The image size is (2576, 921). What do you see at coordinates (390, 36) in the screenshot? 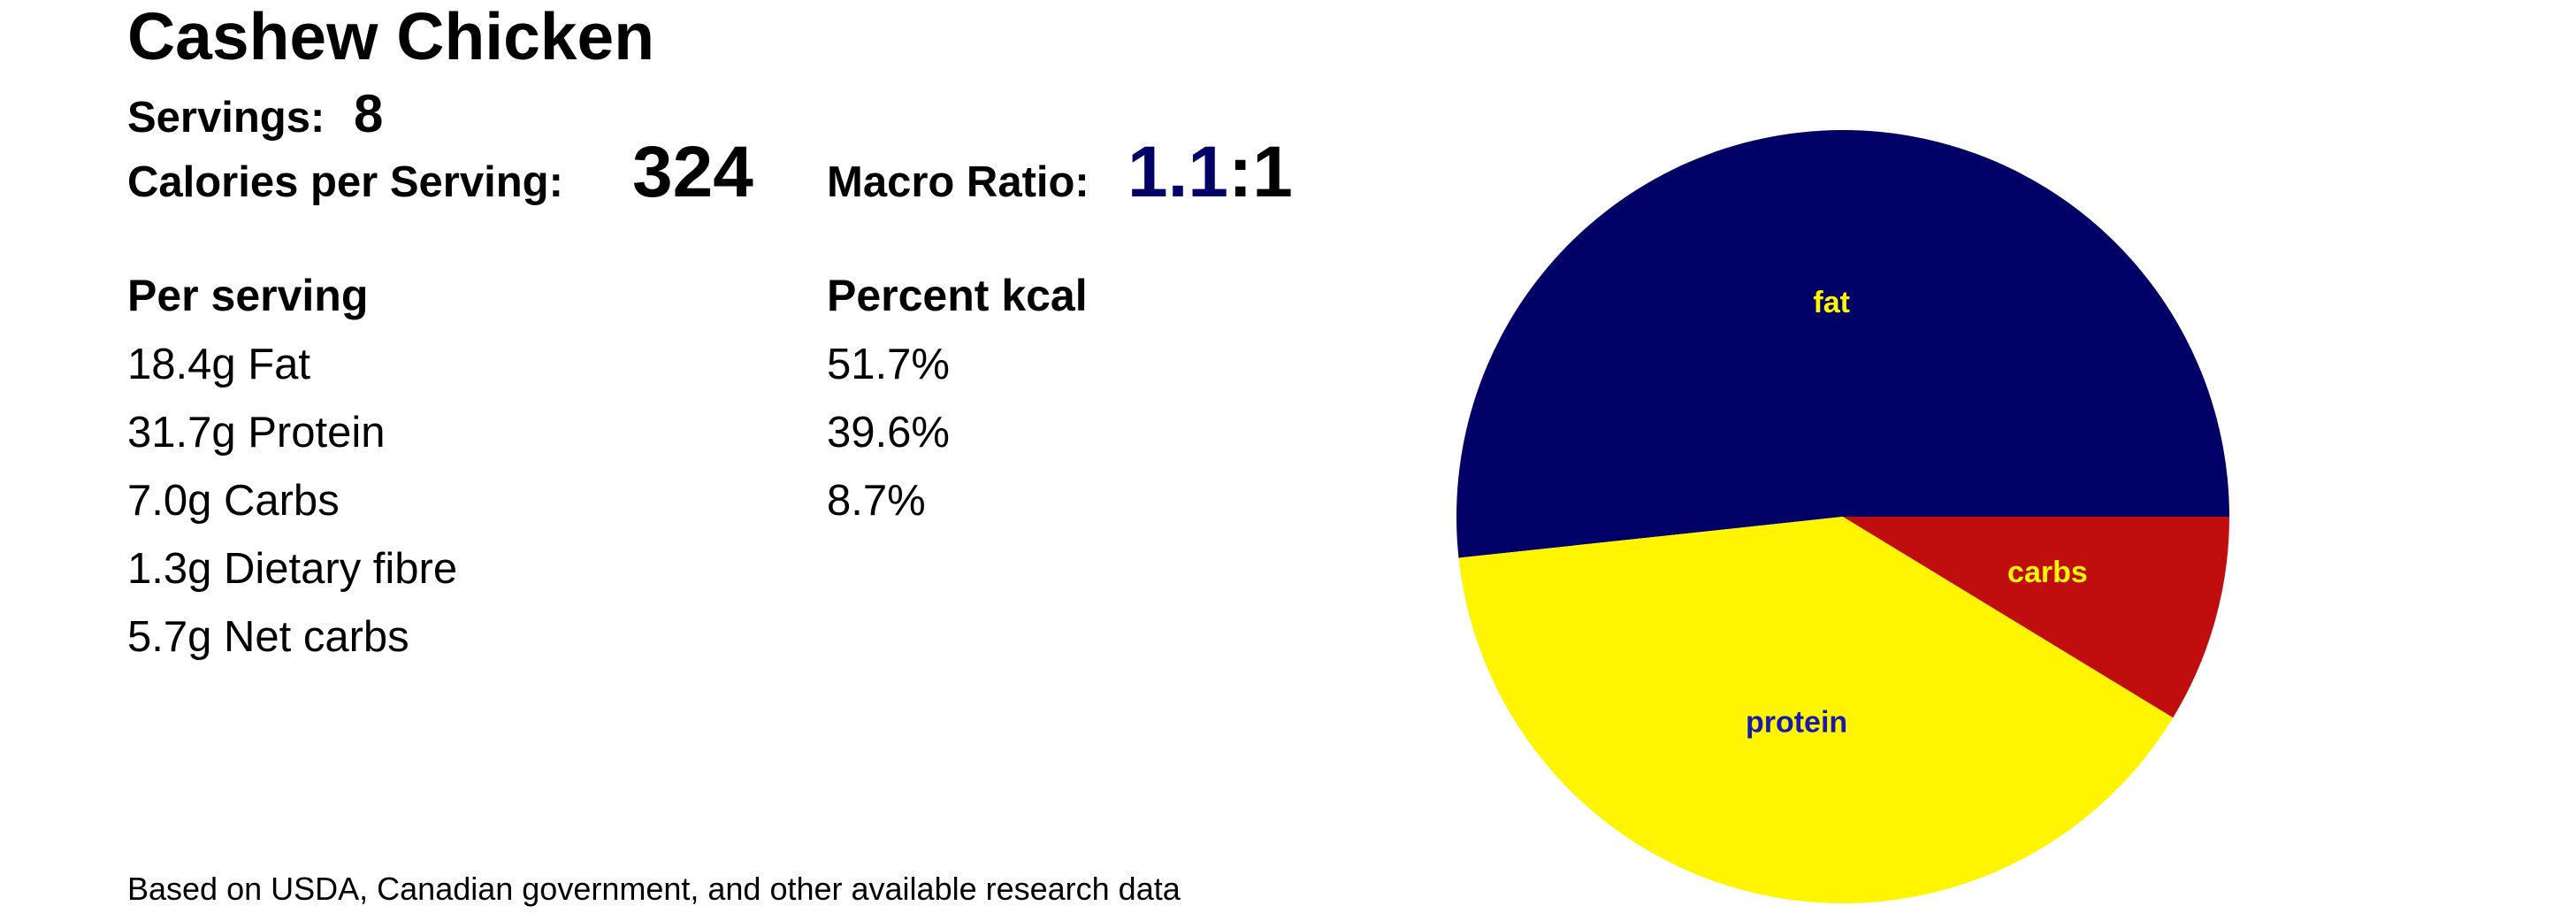
I see `title: Cashew Chicken` at bounding box center [390, 36].